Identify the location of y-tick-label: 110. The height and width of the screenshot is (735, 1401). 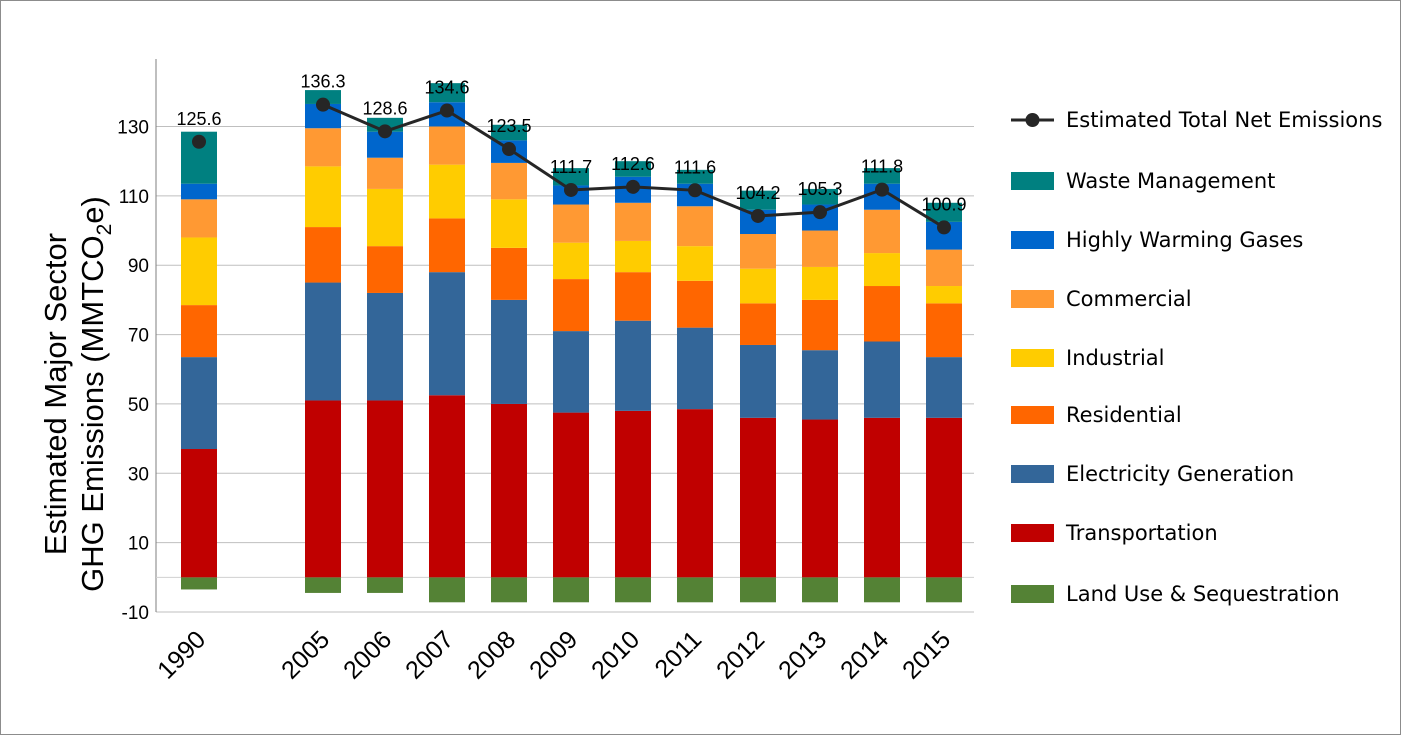
(134, 197).